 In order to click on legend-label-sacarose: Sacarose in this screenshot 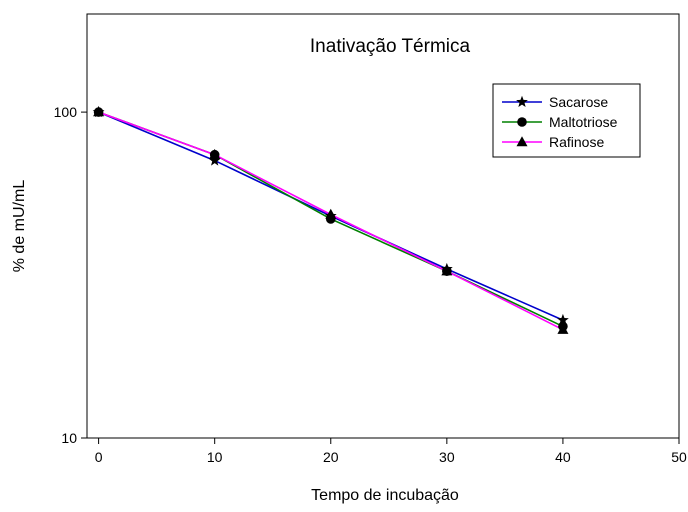, I will do `click(578, 102)`.